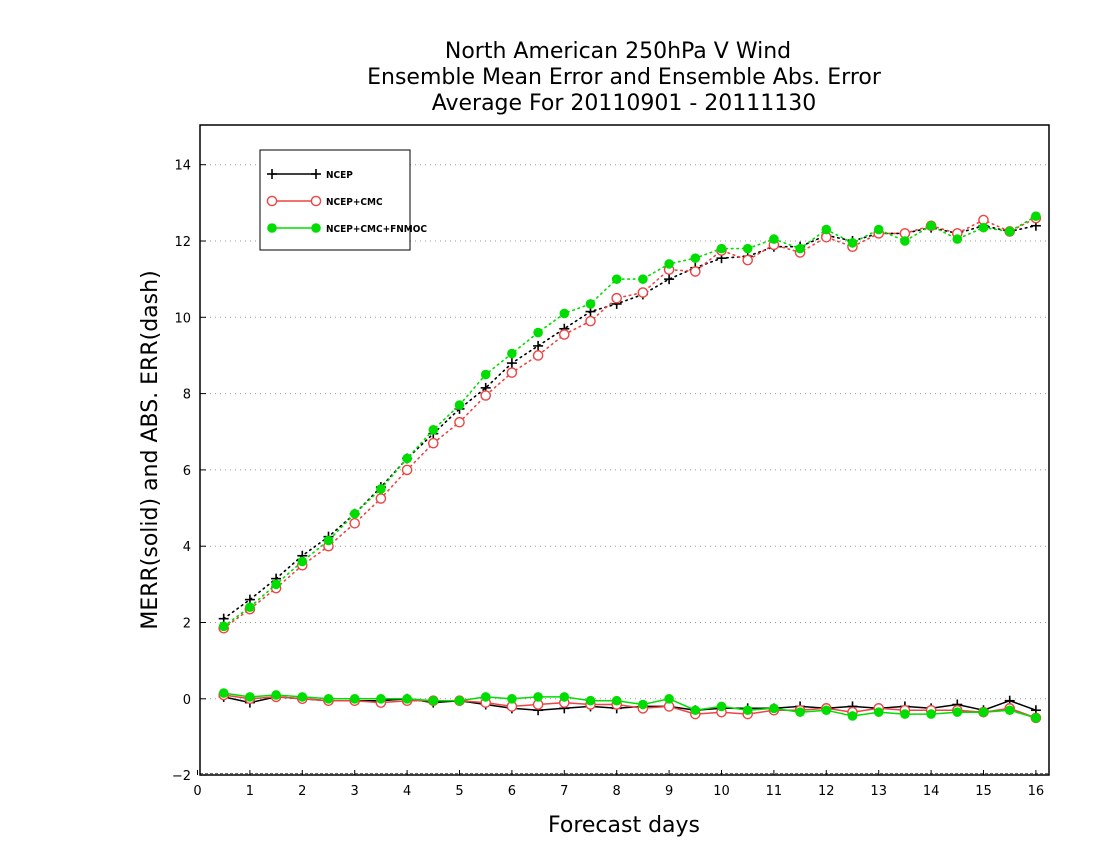  What do you see at coordinates (197, 791) in the screenshot?
I see `x-tick-label: 0` at bounding box center [197, 791].